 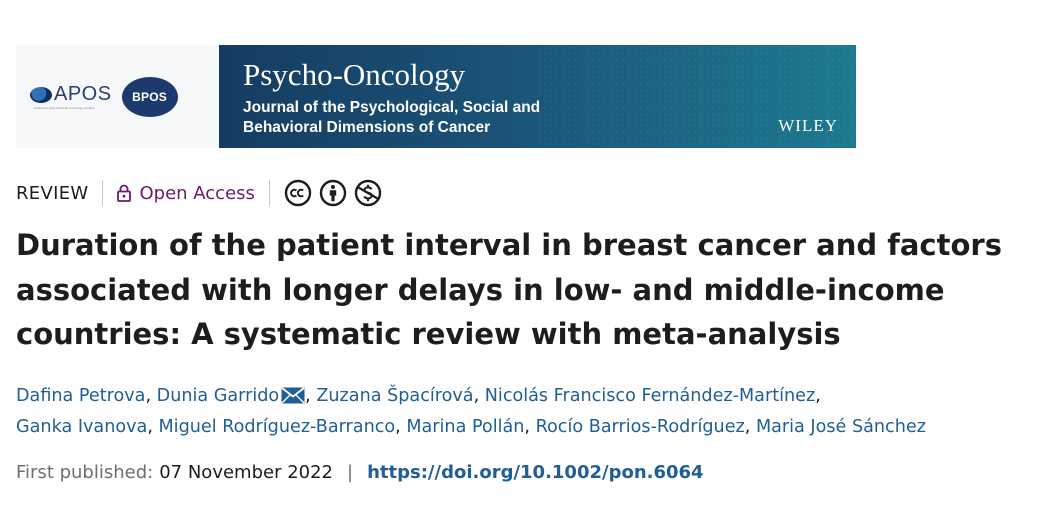 What do you see at coordinates (218, 396) in the screenshot?
I see `author-link: Dunia Garrido` at bounding box center [218, 396].